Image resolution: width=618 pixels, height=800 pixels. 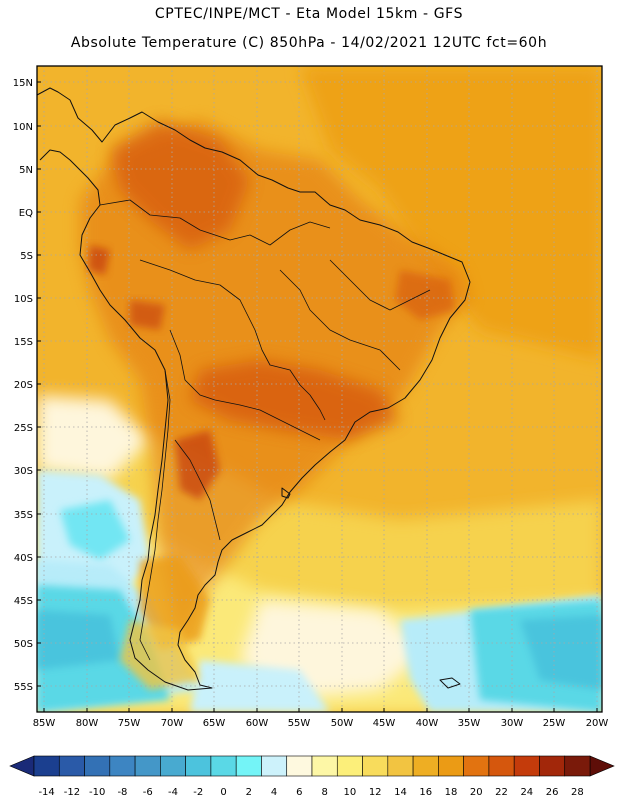 I want to click on colorbar-label: -2, so click(x=198, y=792).